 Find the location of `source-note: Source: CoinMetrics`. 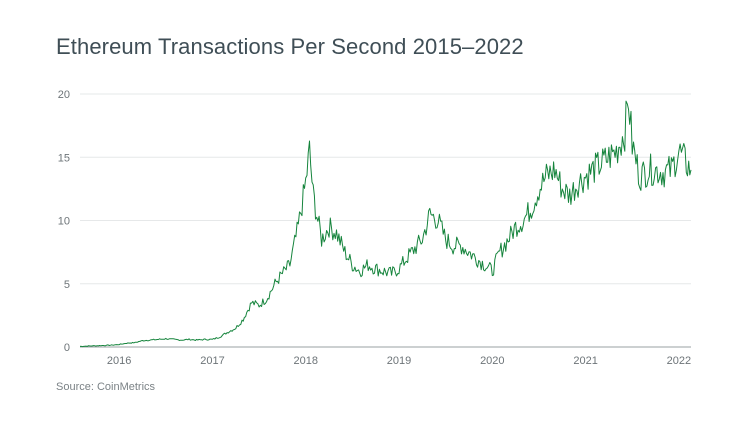

source-note: Source: CoinMetrics is located at coordinates (106, 387).